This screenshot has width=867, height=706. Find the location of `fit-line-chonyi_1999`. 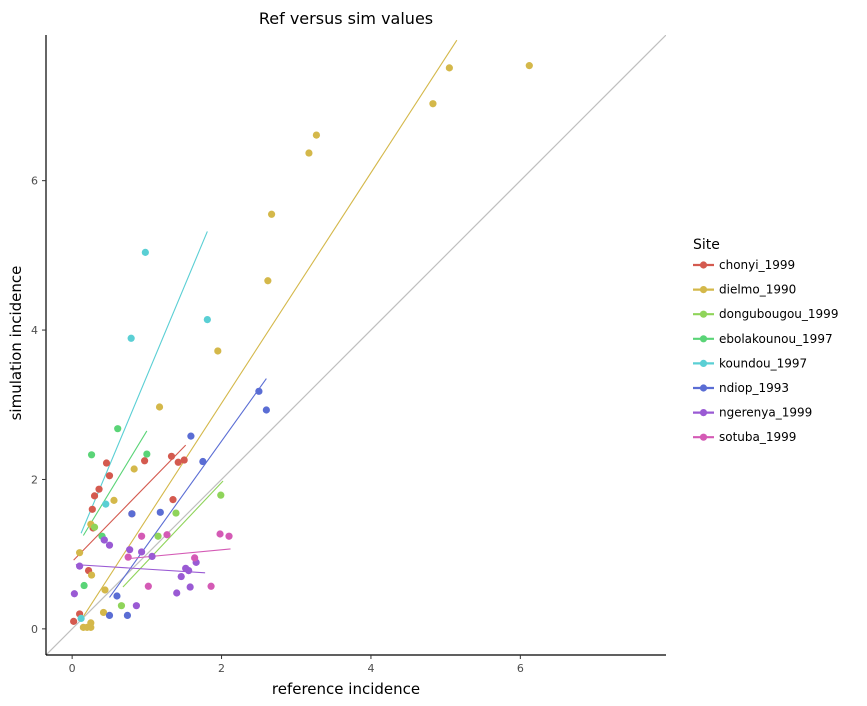

fit-line-chonyi_1999 is located at coordinates (130, 502).